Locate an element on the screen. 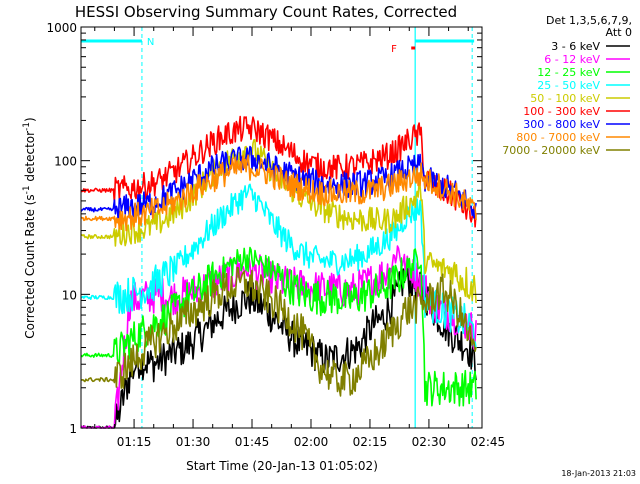 This screenshot has width=640, height=484. x-tick-label-0: 01:15 is located at coordinates (134, 442).